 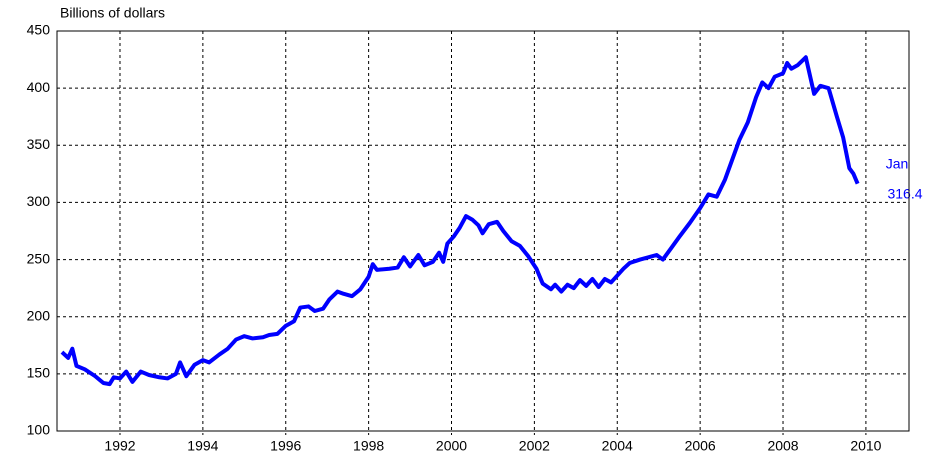 What do you see at coordinates (782, 446) in the screenshot?
I see `x-tick-label: 2008` at bounding box center [782, 446].